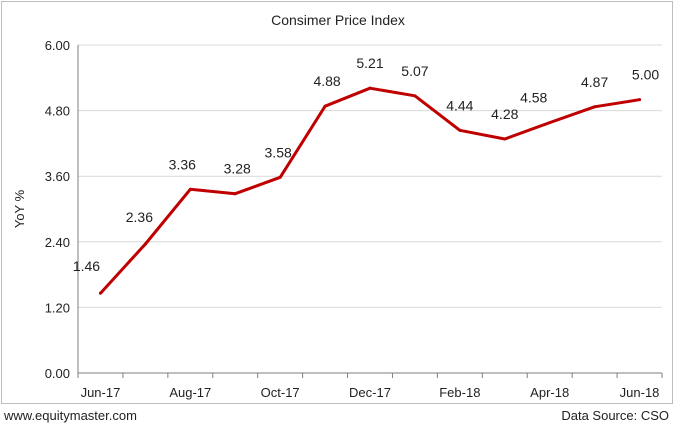  What do you see at coordinates (459, 105) in the screenshot?
I see `data-label: 4.44` at bounding box center [459, 105].